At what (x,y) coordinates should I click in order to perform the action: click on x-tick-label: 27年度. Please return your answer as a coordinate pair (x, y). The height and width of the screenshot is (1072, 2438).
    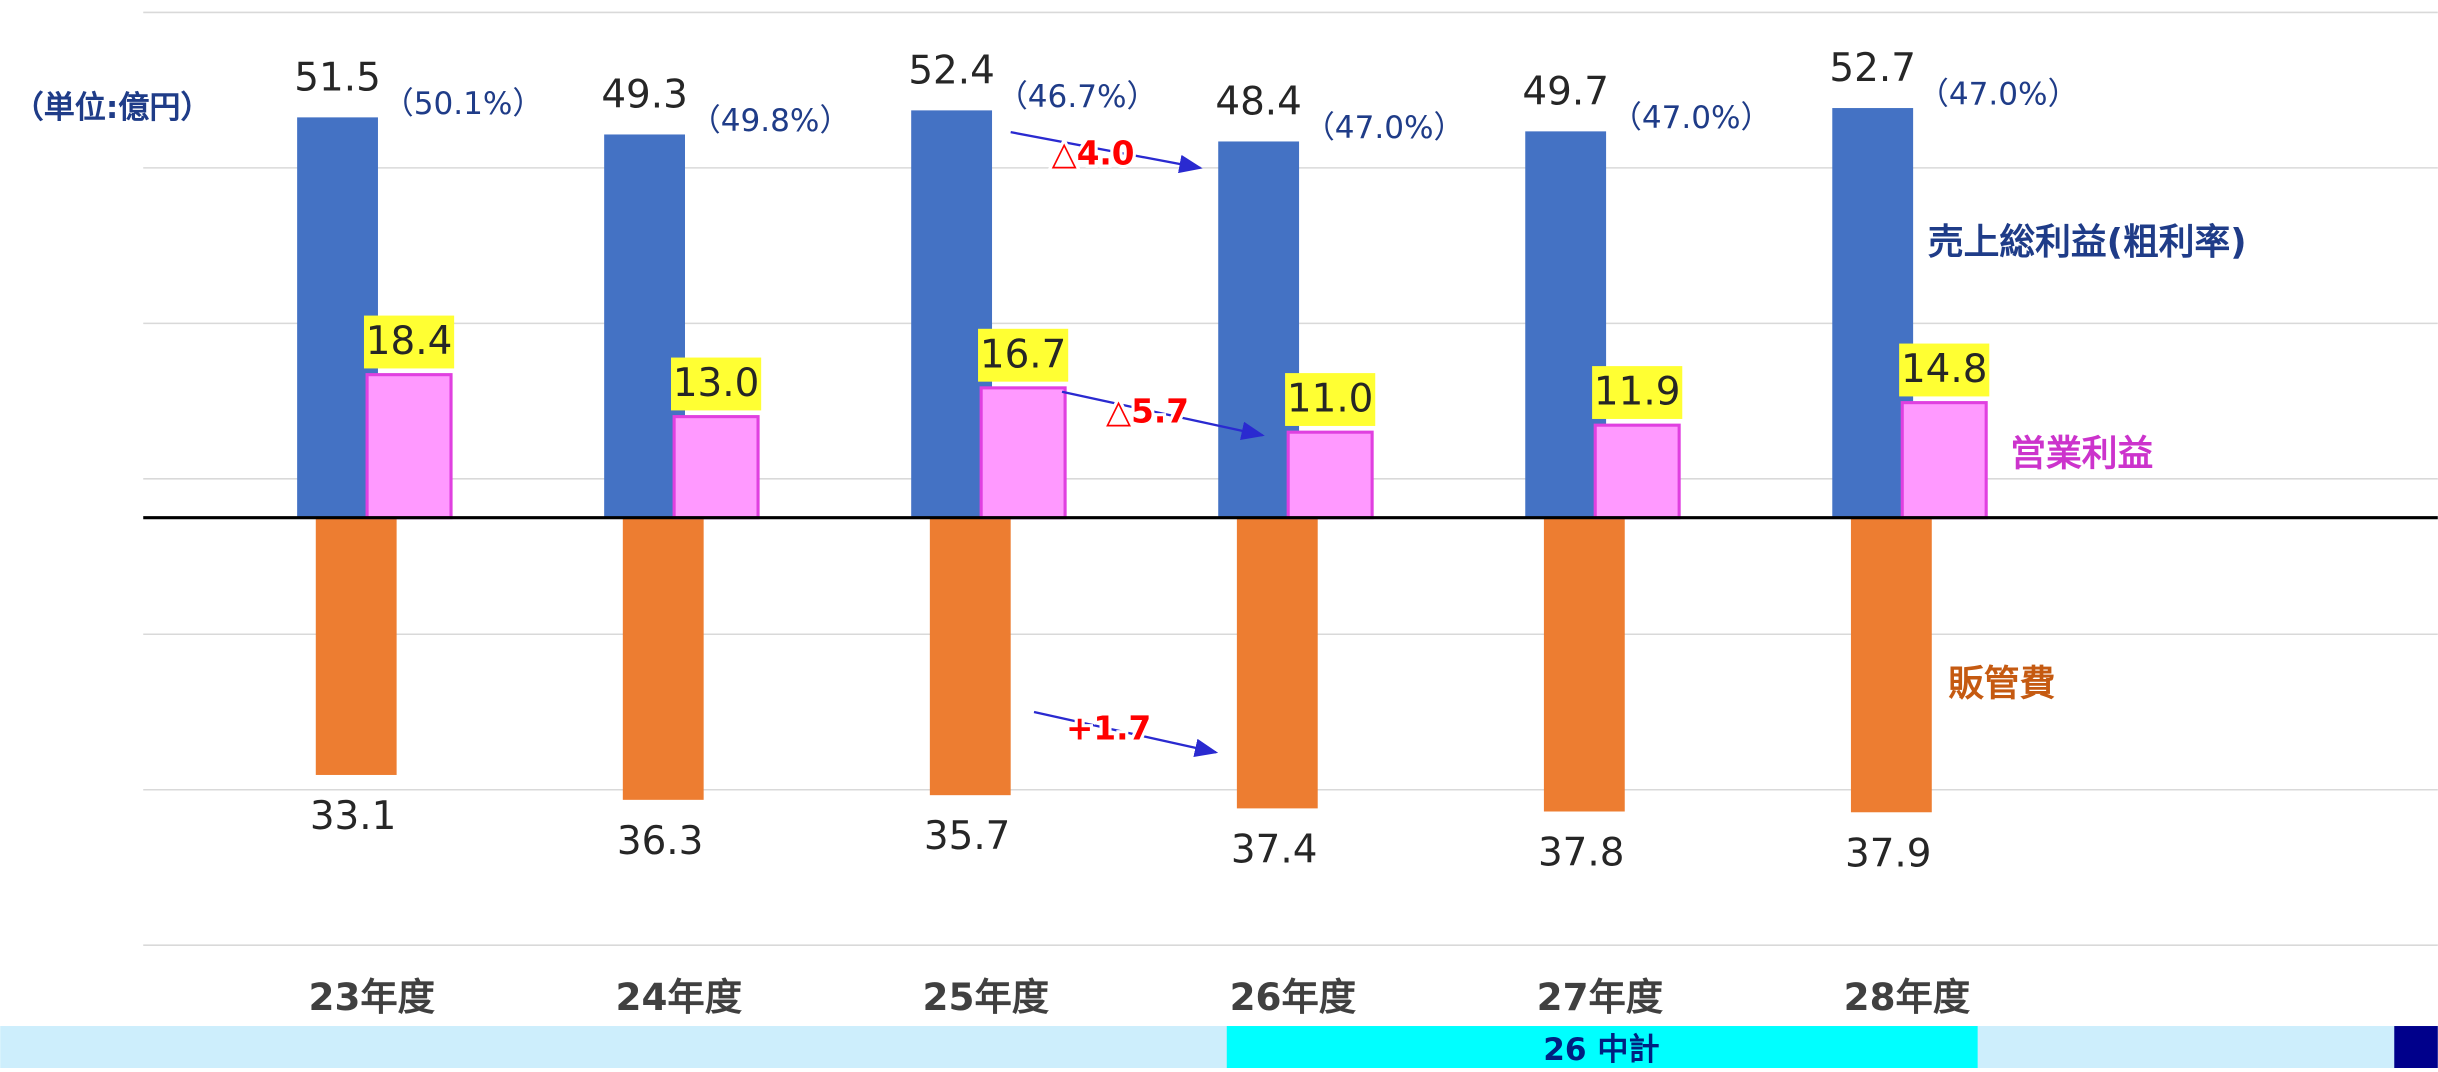
    Looking at the image, I should click on (1600, 997).